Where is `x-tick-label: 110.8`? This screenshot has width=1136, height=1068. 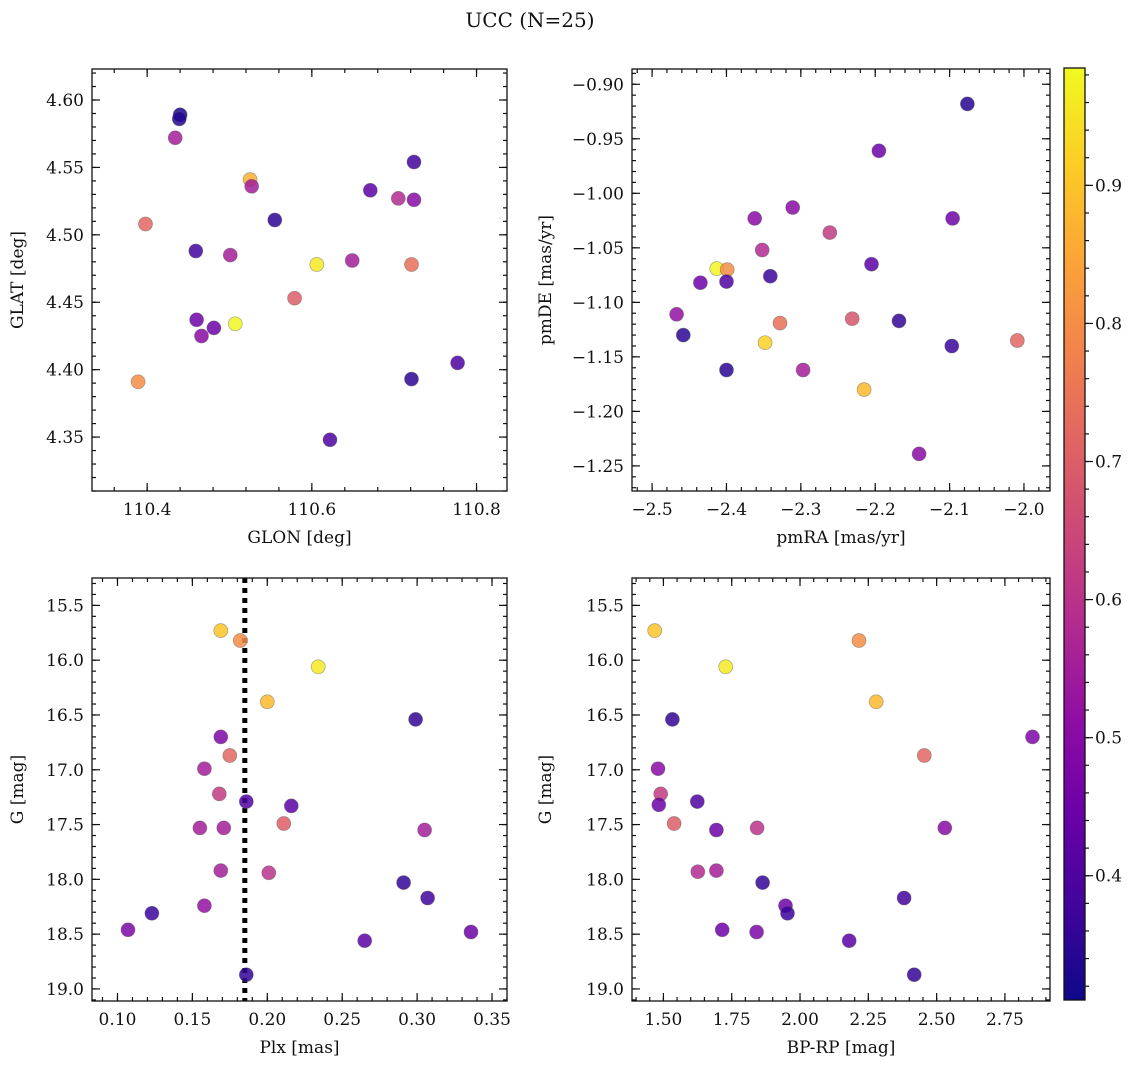 x-tick-label: 110.8 is located at coordinates (476, 510).